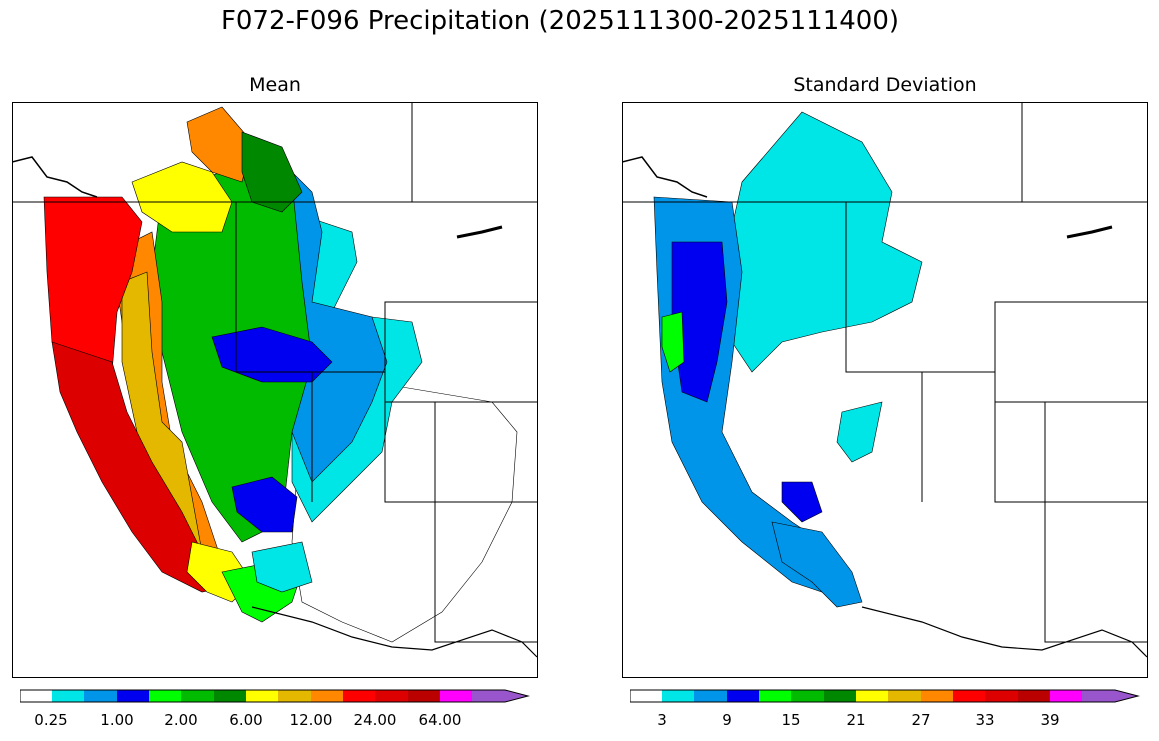 The height and width of the screenshot is (741, 1159). Describe the element at coordinates (93, 294) in the screenshot. I see `region-oregon-coast` at that location.